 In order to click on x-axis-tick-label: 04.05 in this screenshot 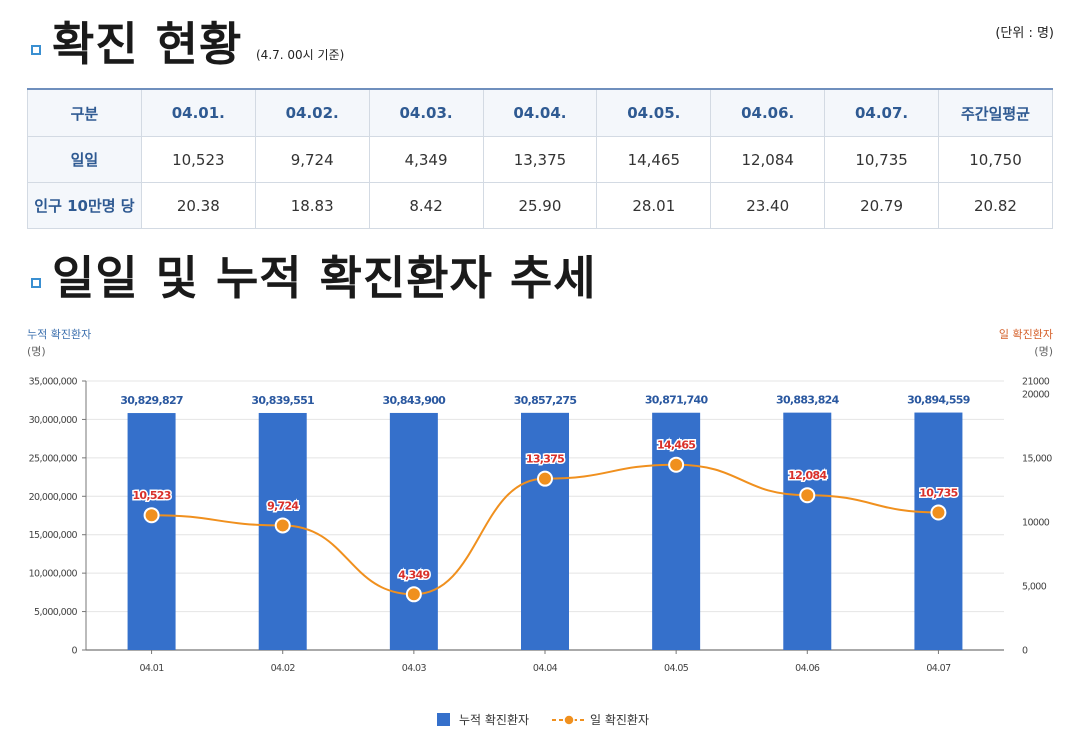, I will do `click(676, 668)`.